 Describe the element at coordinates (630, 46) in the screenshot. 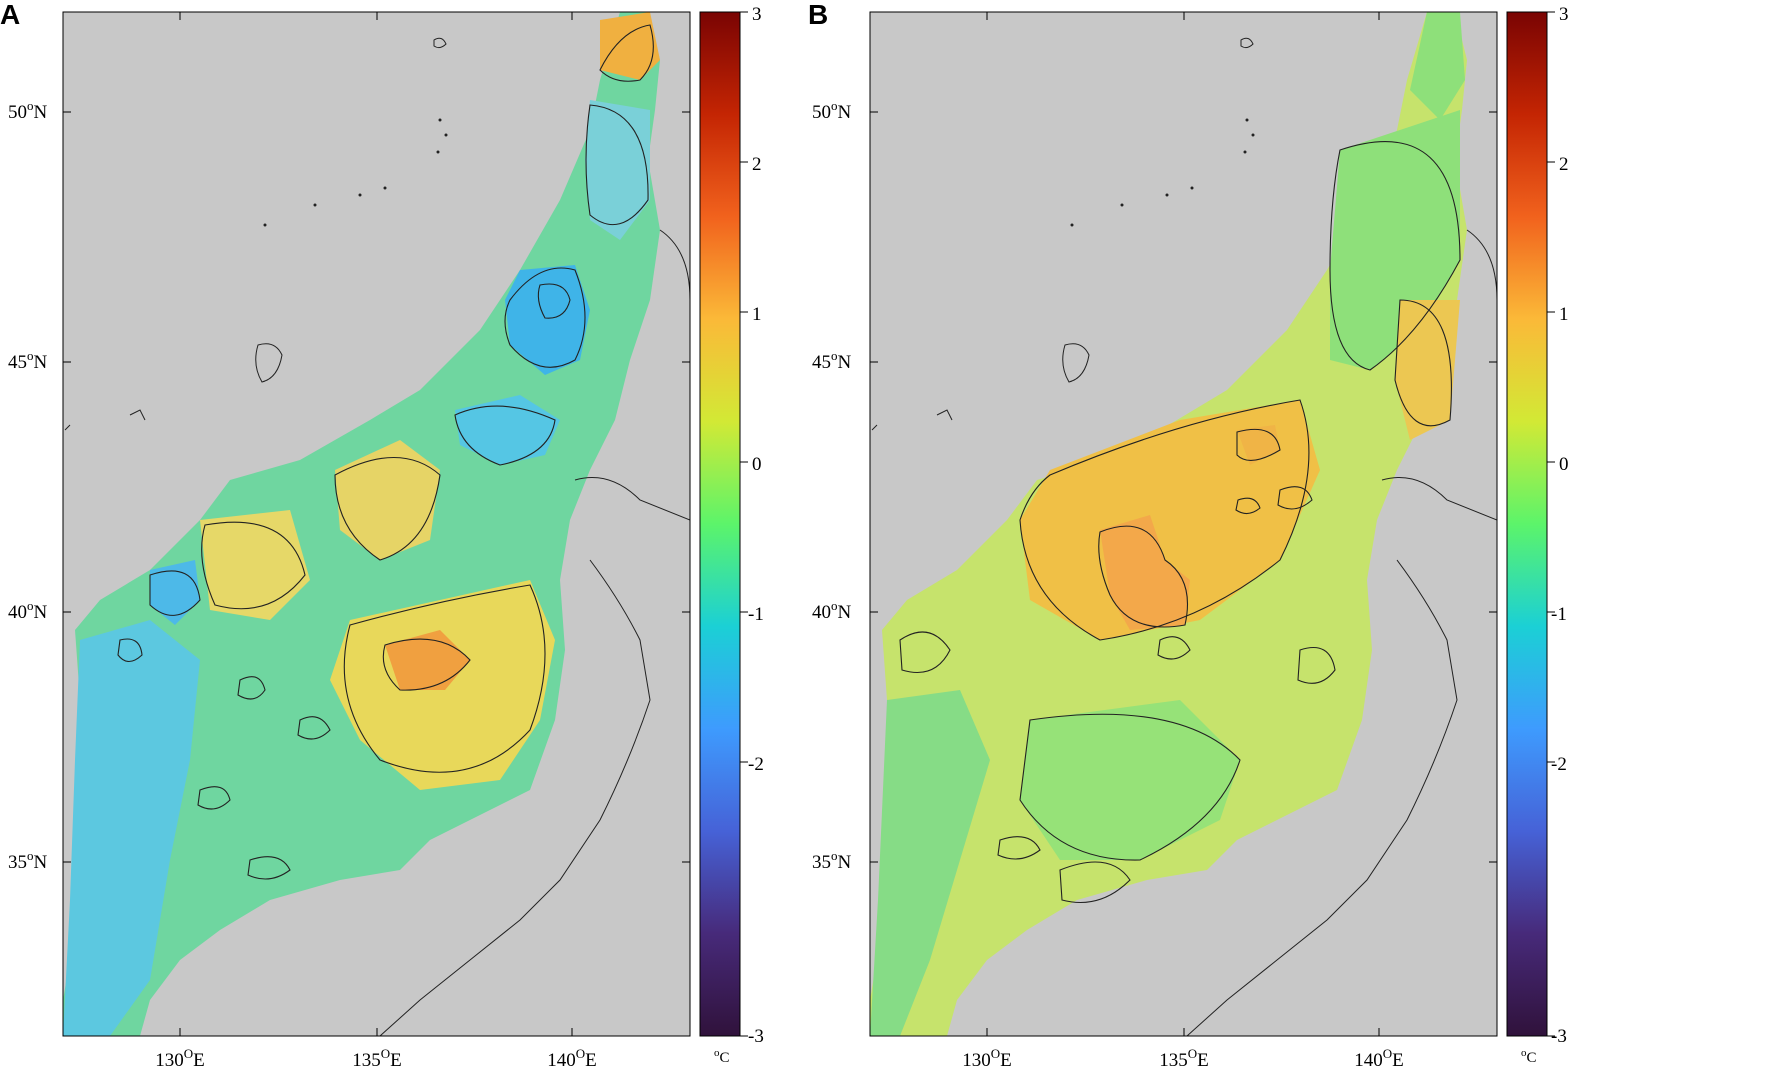

I see `warm-patch-a4` at that location.